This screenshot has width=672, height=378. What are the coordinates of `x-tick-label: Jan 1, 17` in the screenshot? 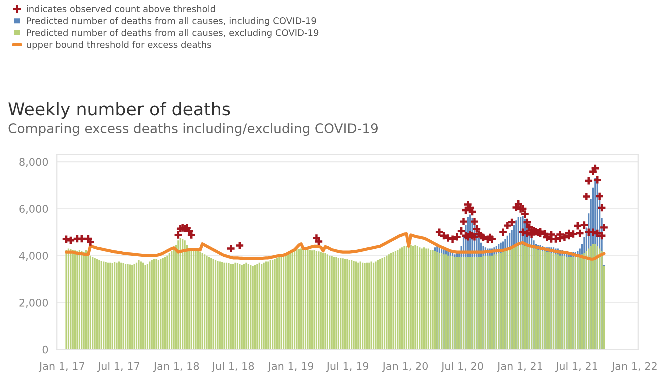 It's located at (61, 367).